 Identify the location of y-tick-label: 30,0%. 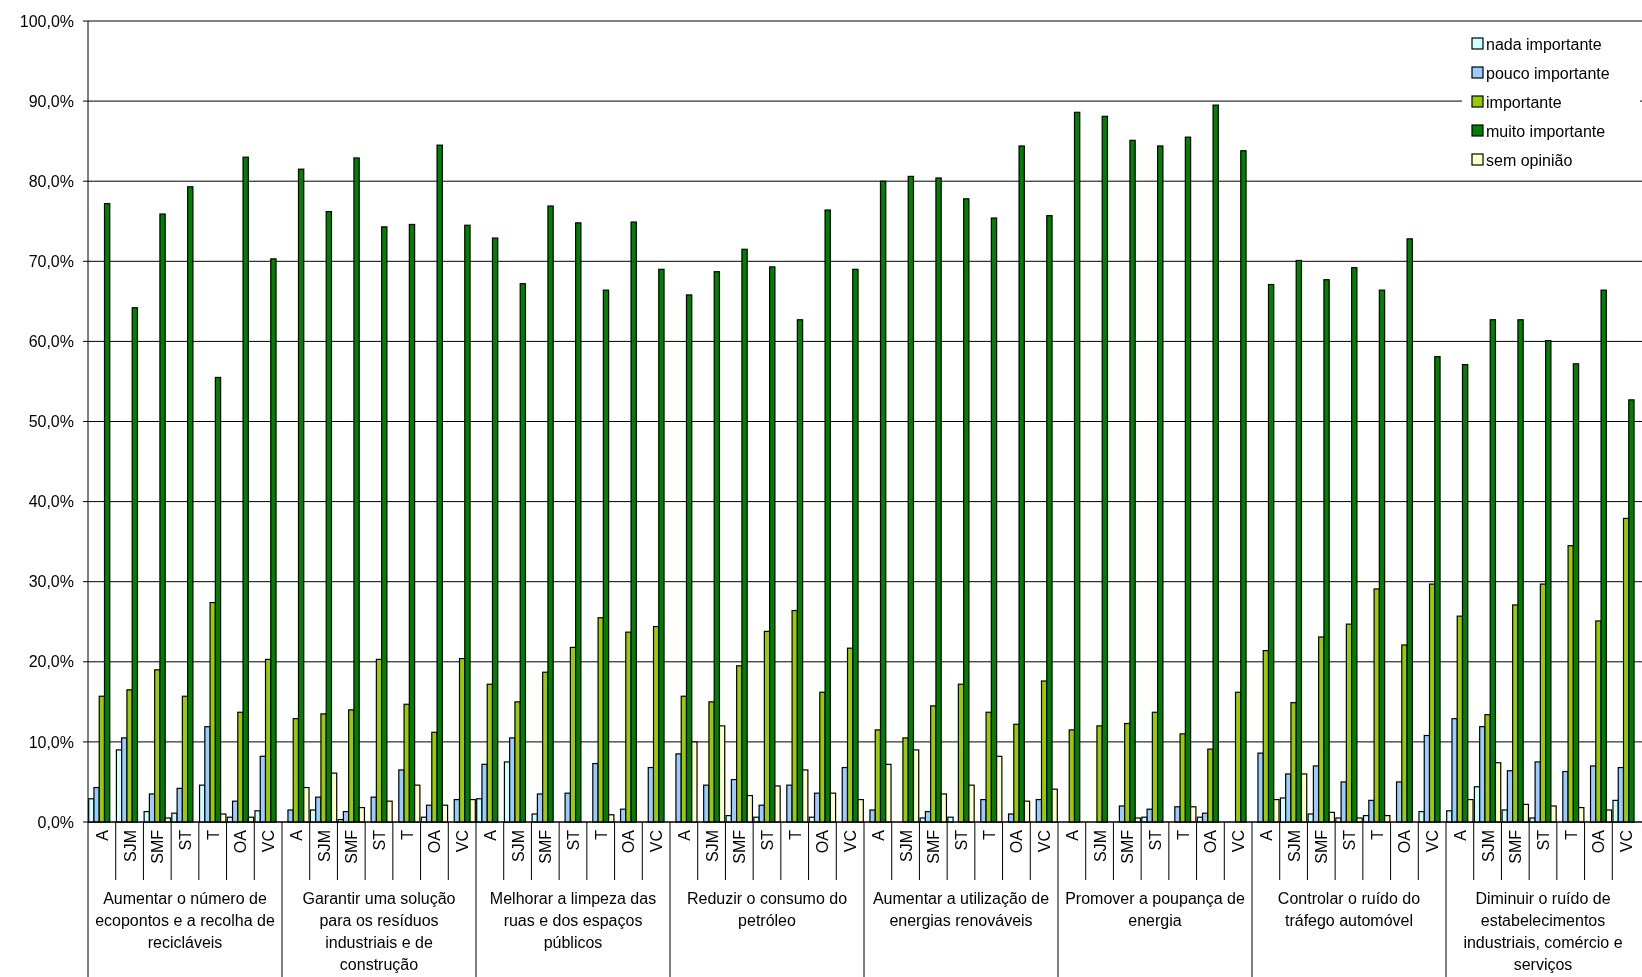
(51, 582).